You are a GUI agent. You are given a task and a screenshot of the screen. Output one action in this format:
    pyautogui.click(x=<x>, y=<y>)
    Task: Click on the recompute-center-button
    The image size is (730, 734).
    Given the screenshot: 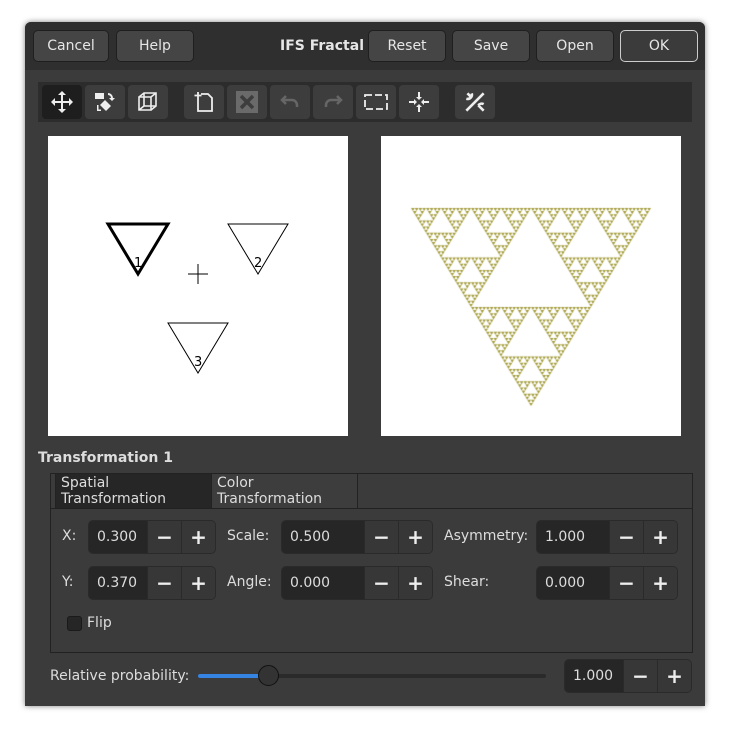 What is the action you would take?
    pyautogui.click(x=419, y=102)
    